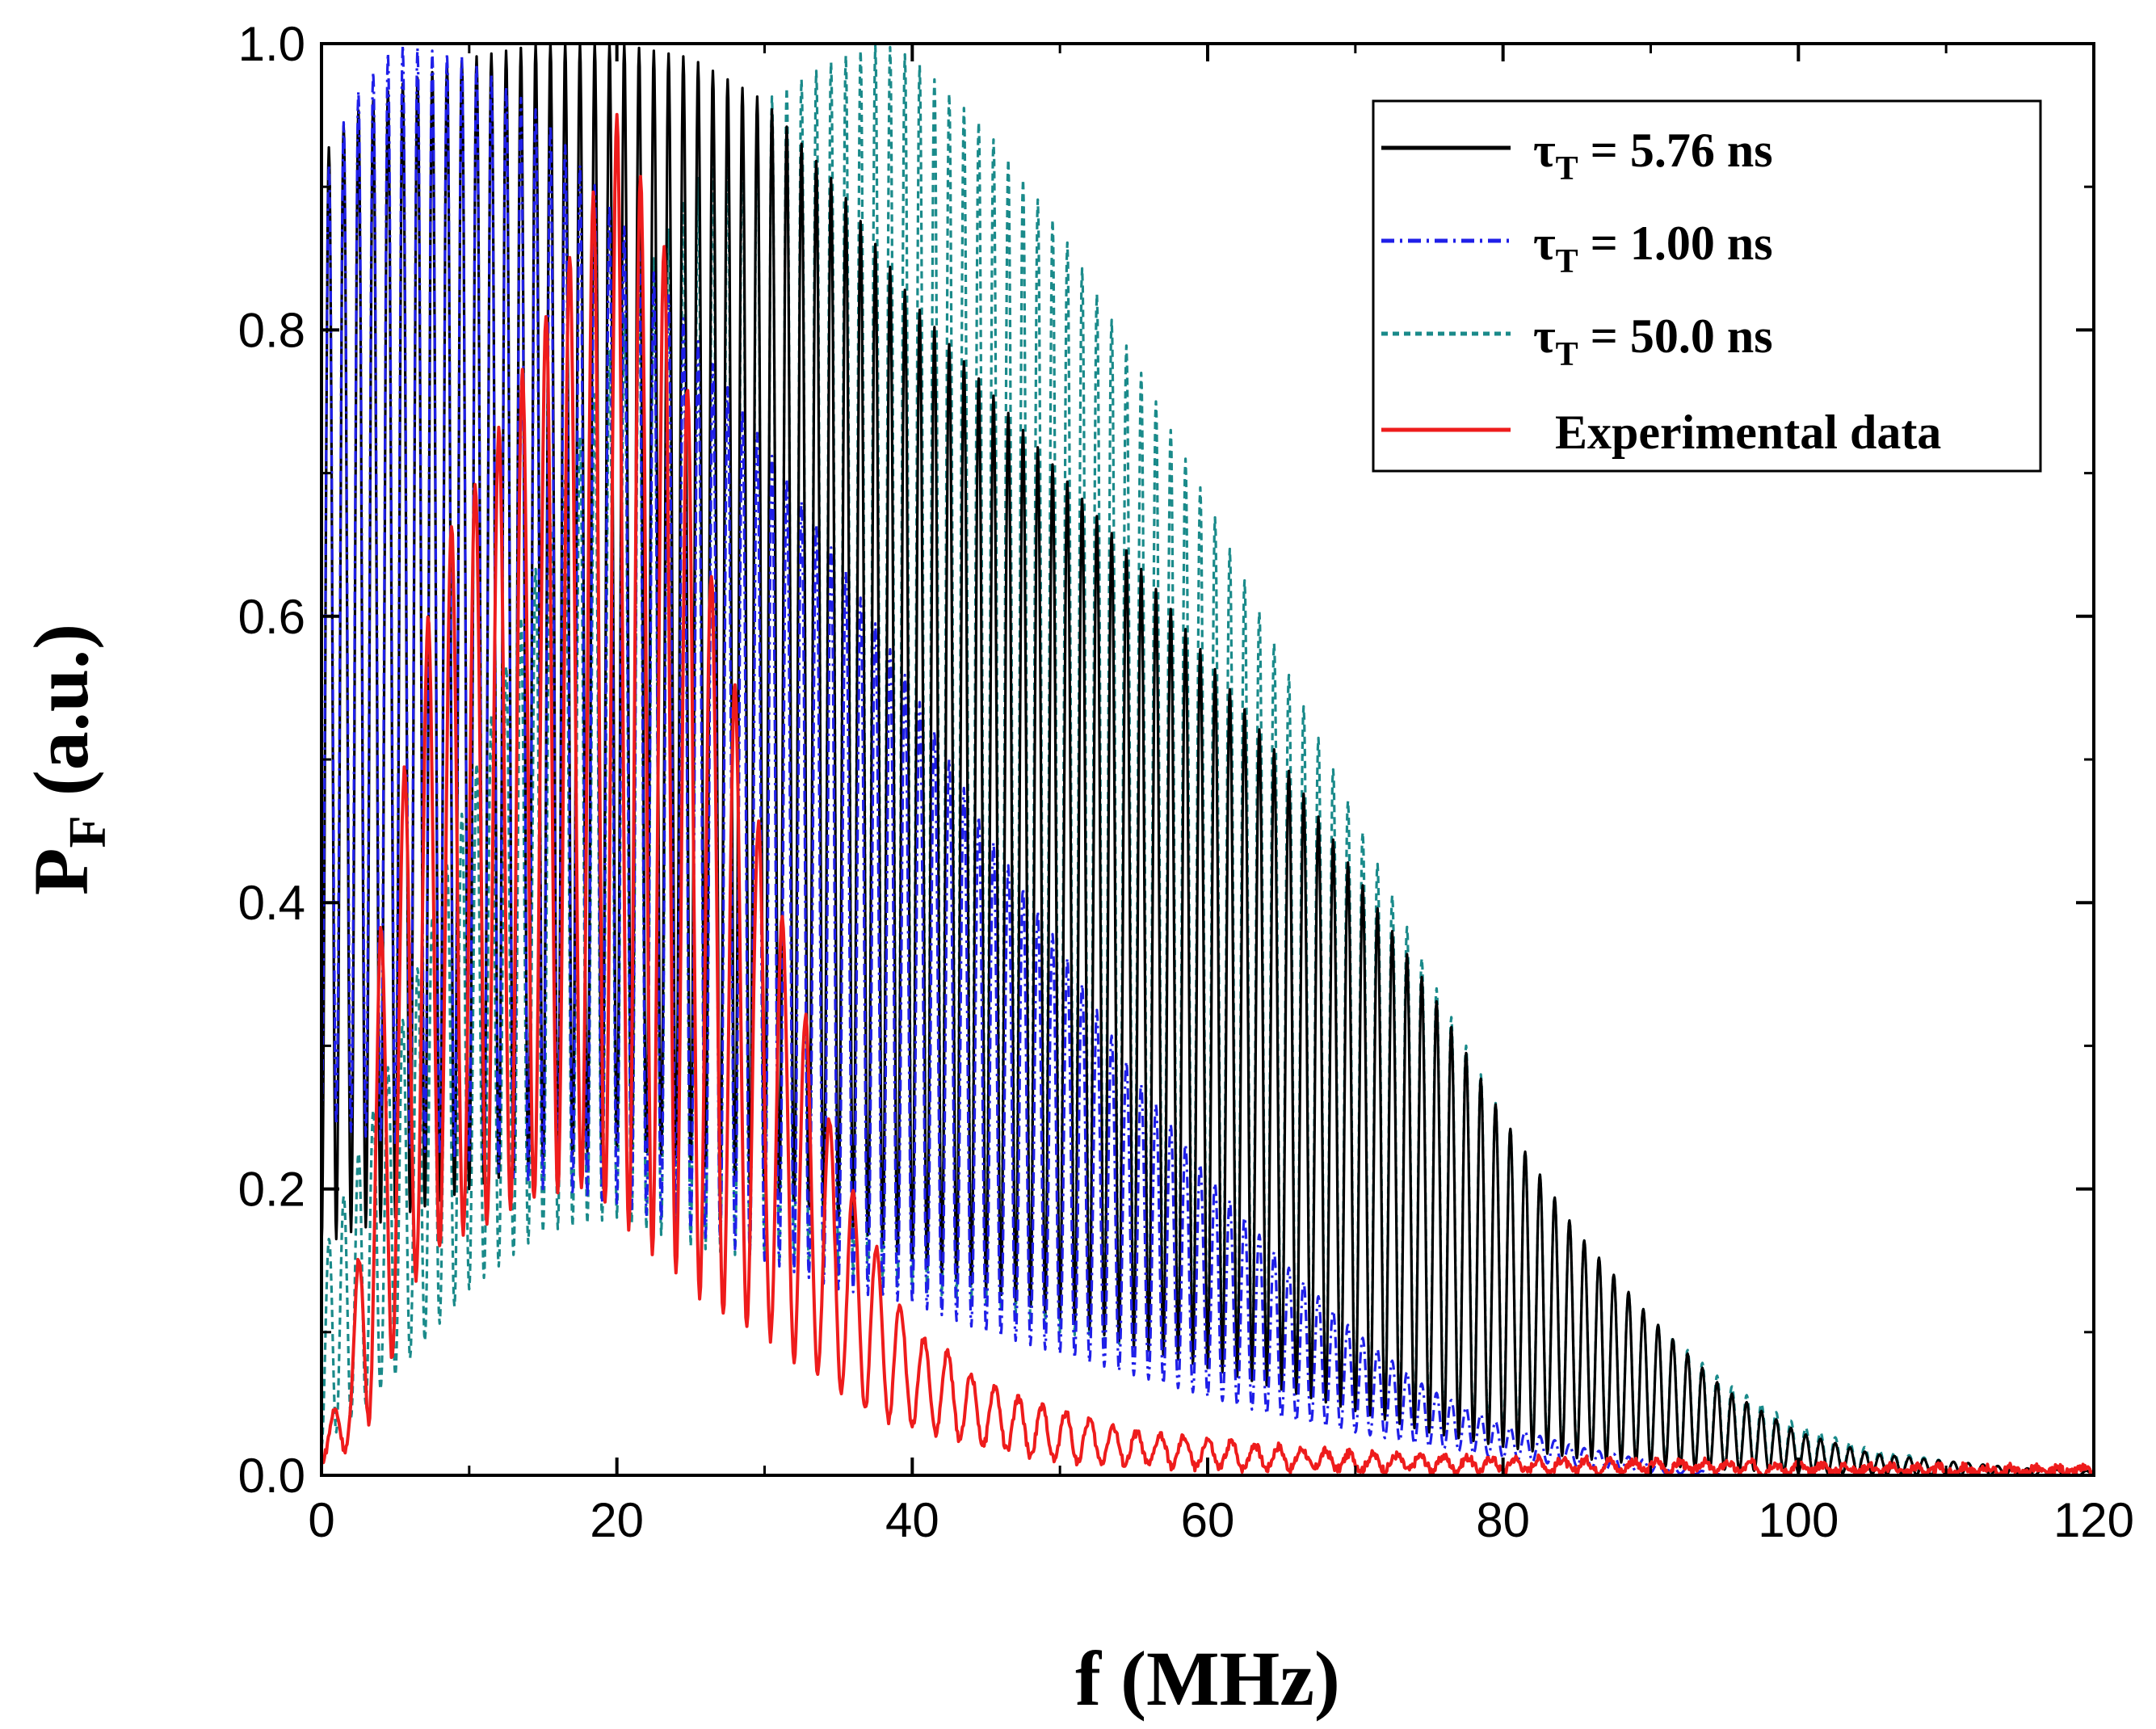 This screenshot has width=2156, height=1729. What do you see at coordinates (271, 1476) in the screenshot?
I see `y-tick-label: 0.0` at bounding box center [271, 1476].